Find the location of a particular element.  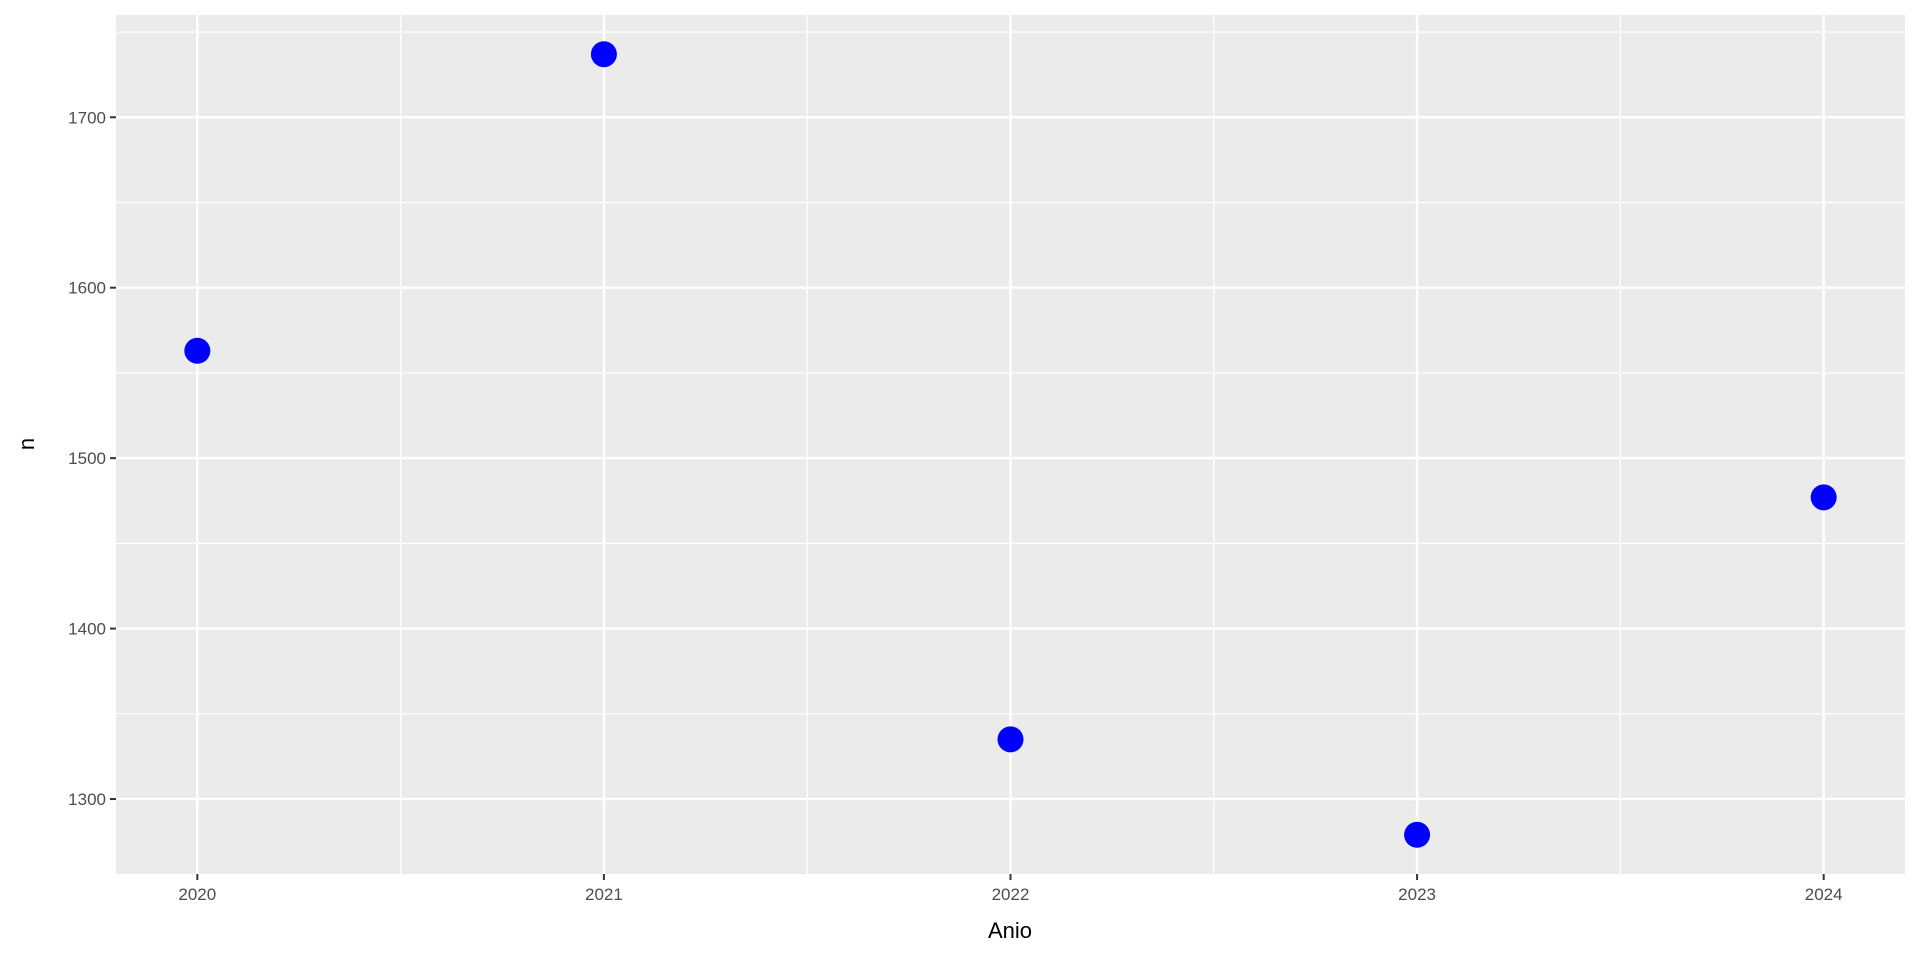

x-axis-ticks: 2020 2021 2022 2023 2024 is located at coordinates (1010, 889).